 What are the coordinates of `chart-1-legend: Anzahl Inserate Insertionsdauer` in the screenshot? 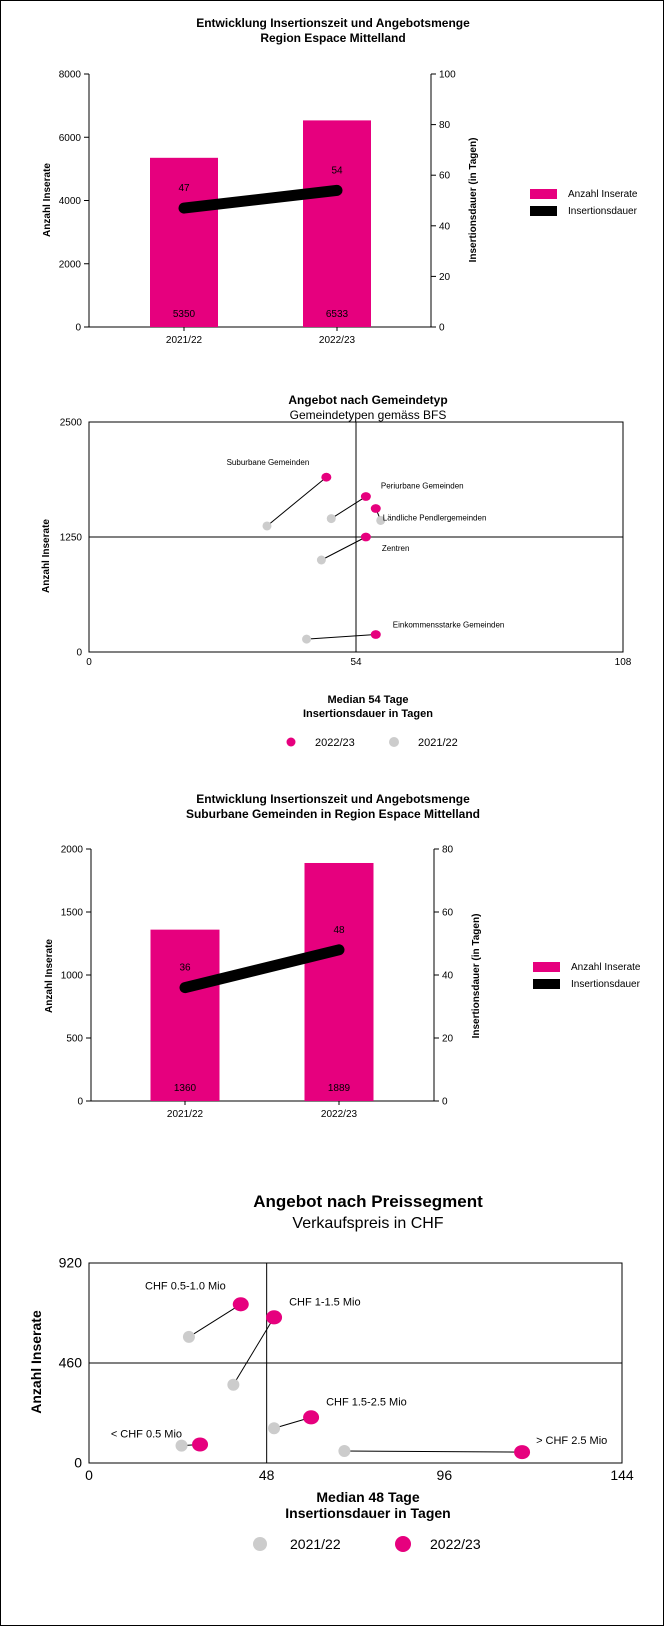 It's located at (584, 203).